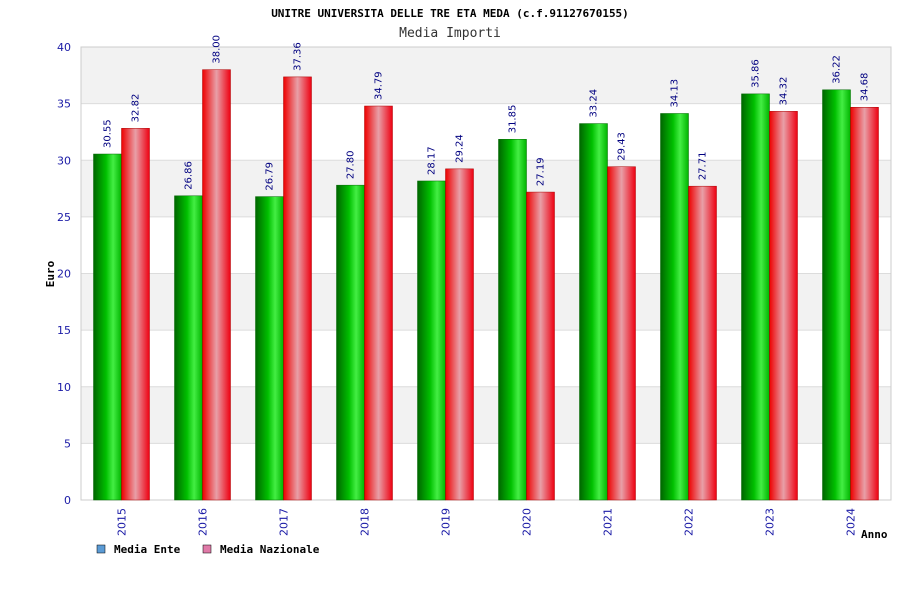 This screenshot has height=600, width=900. Describe the element at coordinates (836, 295) in the screenshot. I see `bar-media-ente-2024` at that location.